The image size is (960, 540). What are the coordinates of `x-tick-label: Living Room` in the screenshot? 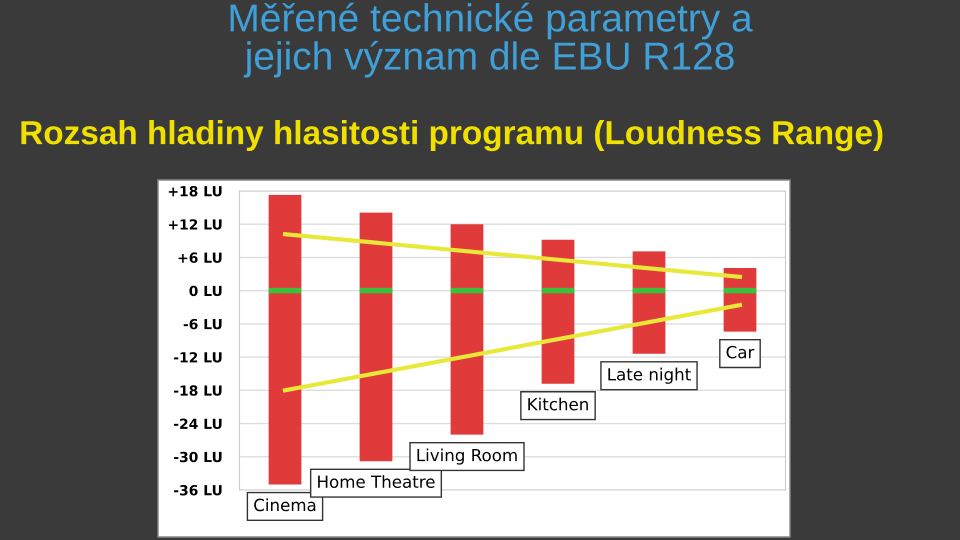 It's located at (467, 456).